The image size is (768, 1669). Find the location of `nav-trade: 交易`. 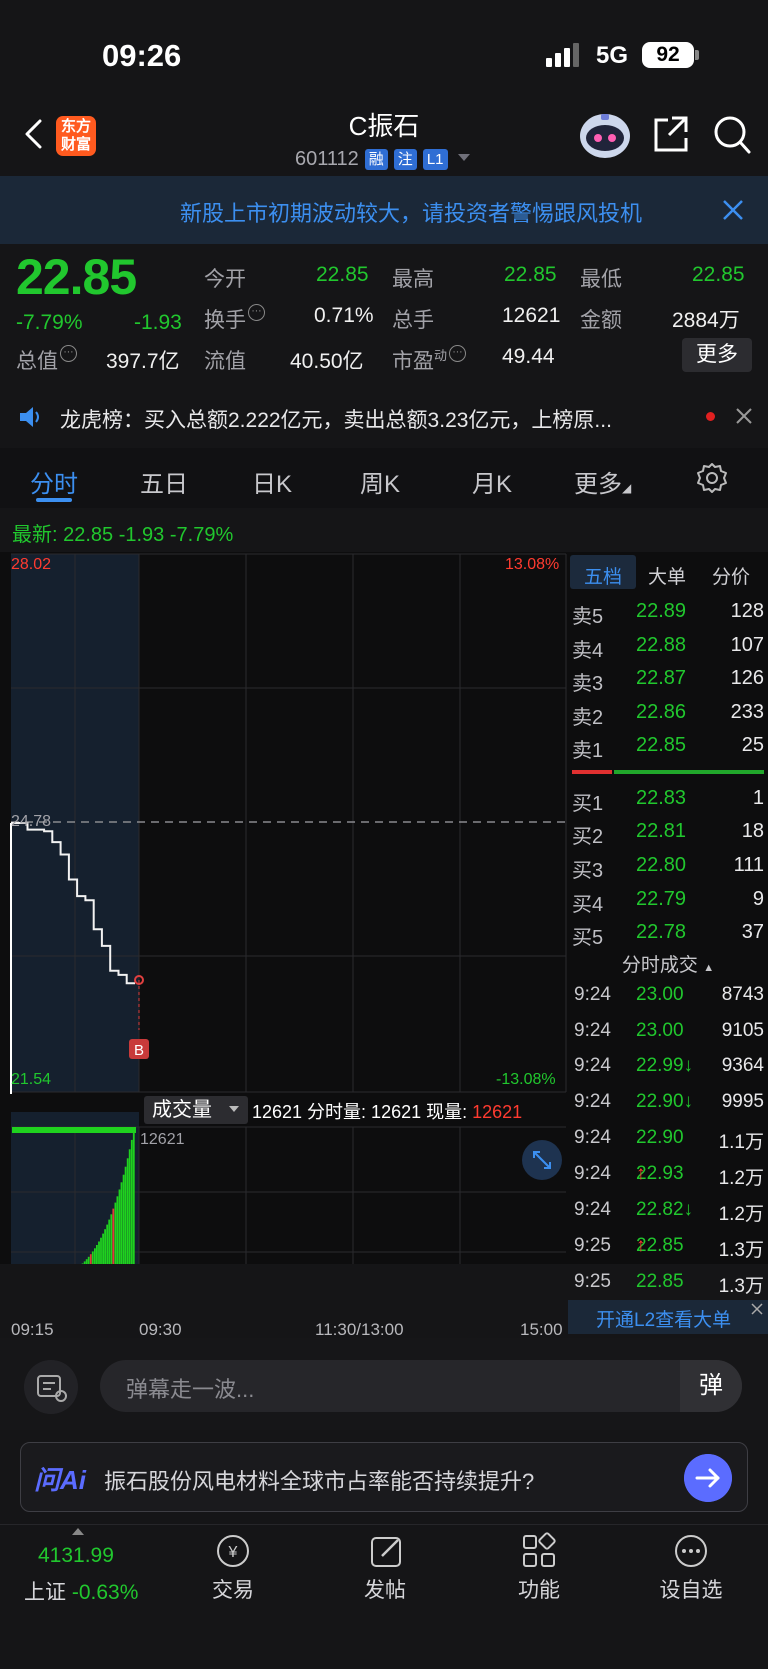

nav-trade: 交易 is located at coordinates (233, 1590).